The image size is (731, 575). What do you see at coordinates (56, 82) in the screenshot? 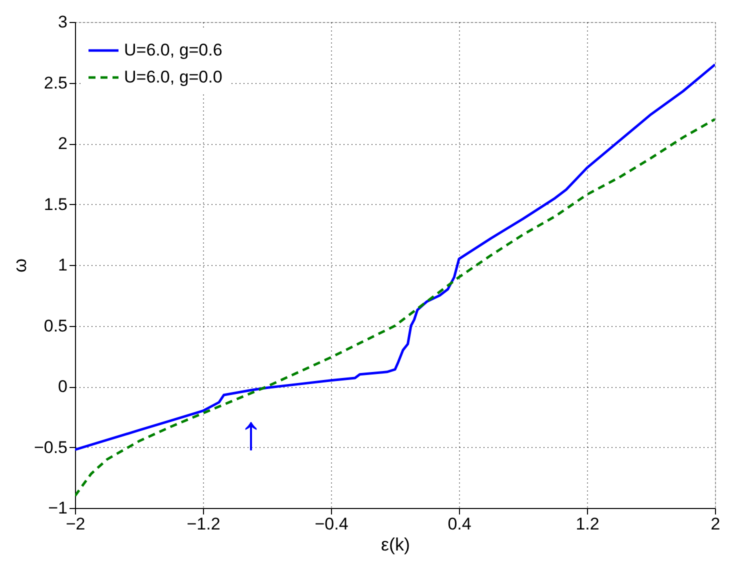
I see `y-tick-label: 2.5` at bounding box center [56, 82].